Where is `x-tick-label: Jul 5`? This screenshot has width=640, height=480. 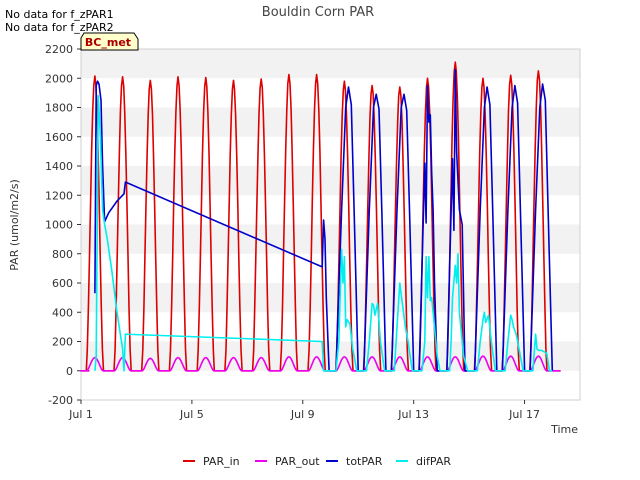
x-tick-label: Jul 5 is located at coordinates (191, 414).